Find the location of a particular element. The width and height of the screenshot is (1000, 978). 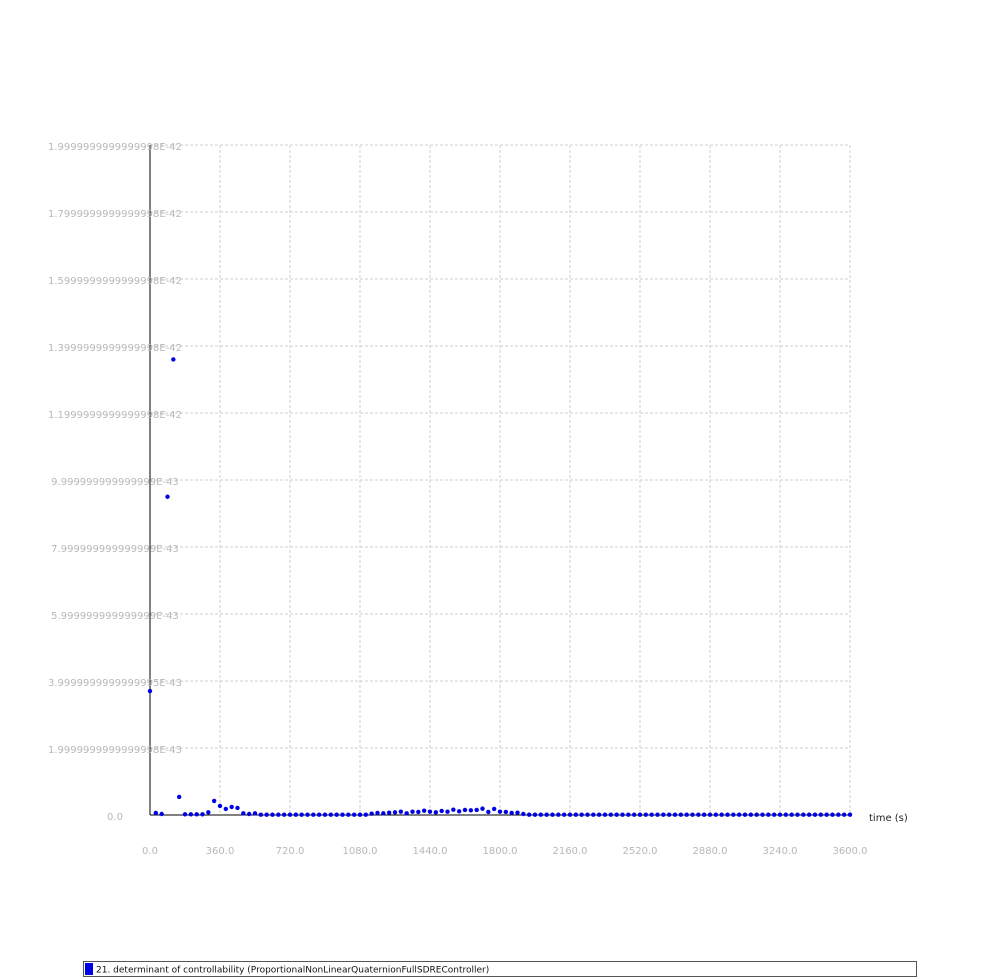

x-tick-label: 1440.0 is located at coordinates (430, 851).